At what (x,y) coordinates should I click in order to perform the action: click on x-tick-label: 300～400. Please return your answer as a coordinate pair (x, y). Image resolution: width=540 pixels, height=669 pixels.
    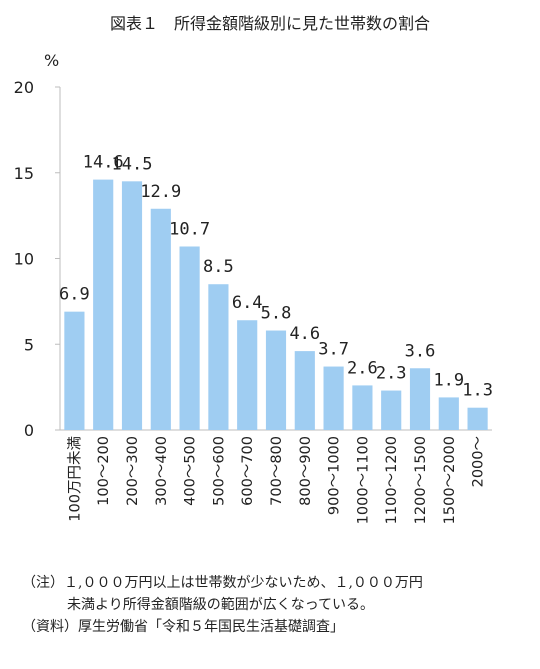
    Looking at the image, I should click on (162, 471).